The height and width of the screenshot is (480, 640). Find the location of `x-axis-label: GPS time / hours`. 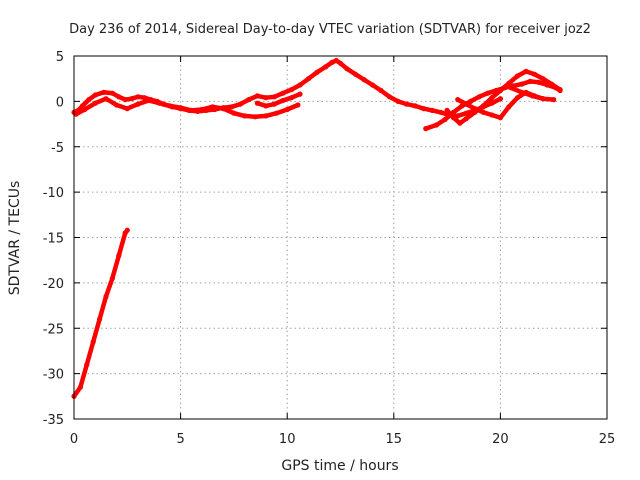

x-axis-label: GPS time / hours is located at coordinates (339, 466).